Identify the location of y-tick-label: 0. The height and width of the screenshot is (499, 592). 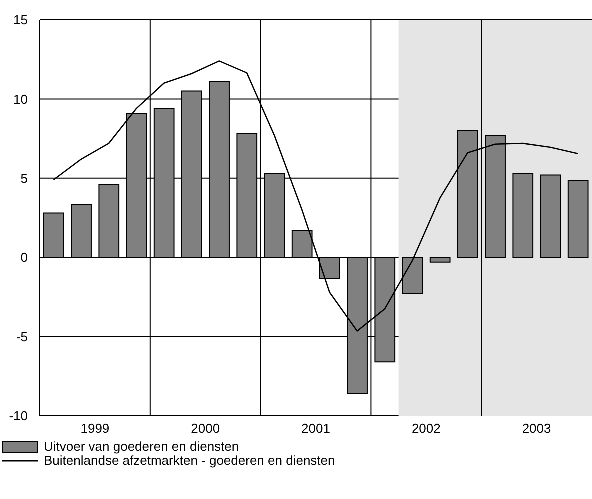
(24, 258).